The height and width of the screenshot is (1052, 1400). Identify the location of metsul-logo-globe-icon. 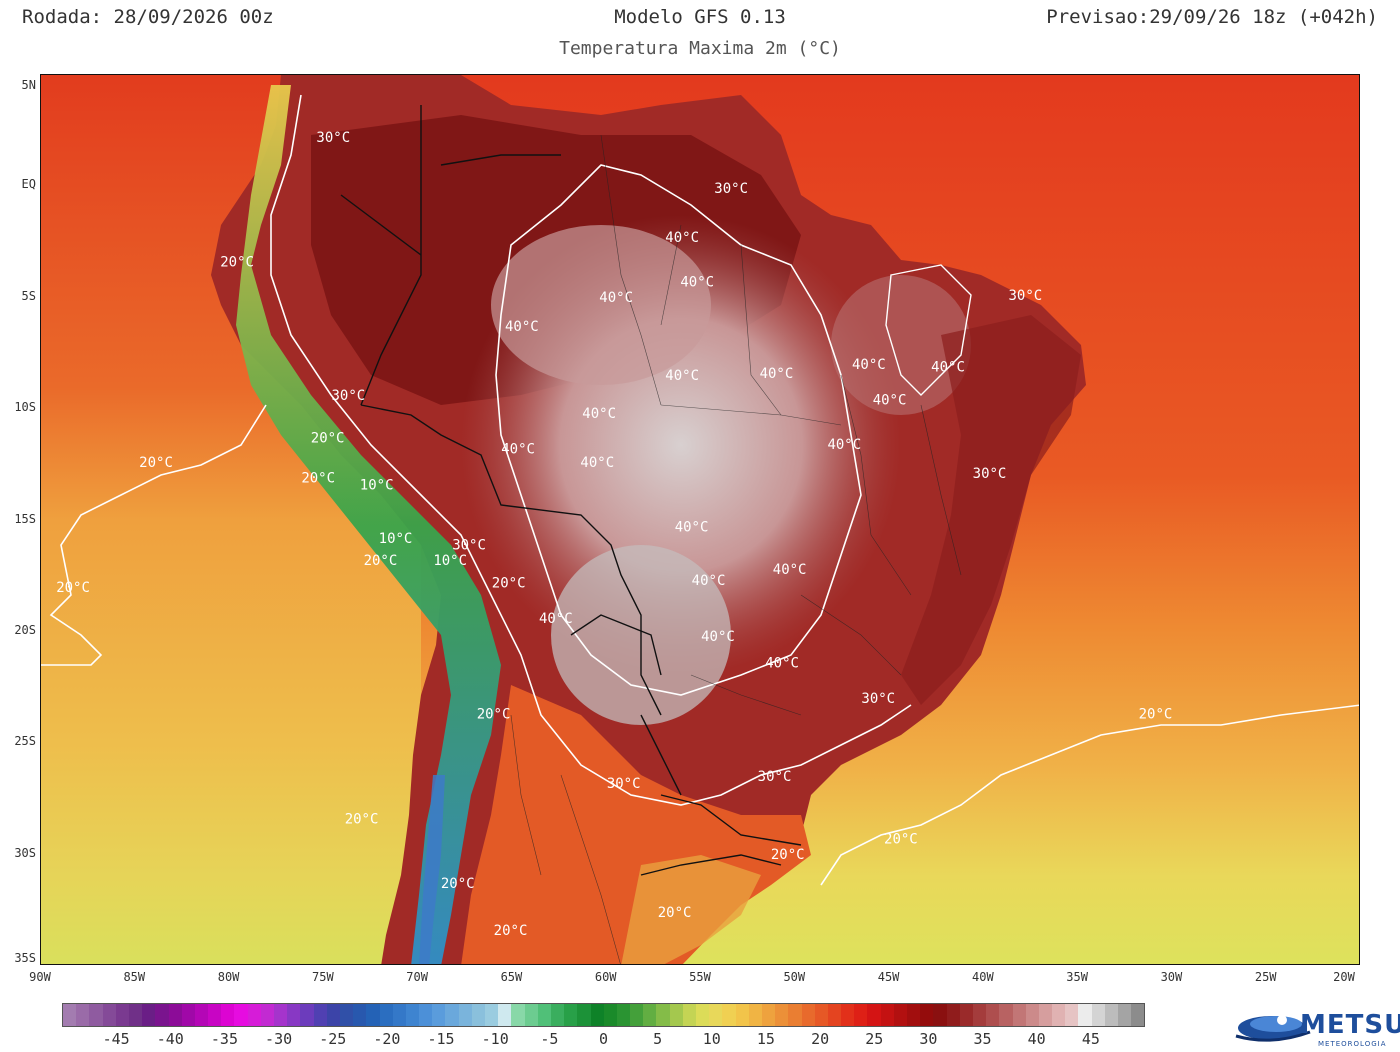
(1273, 1028).